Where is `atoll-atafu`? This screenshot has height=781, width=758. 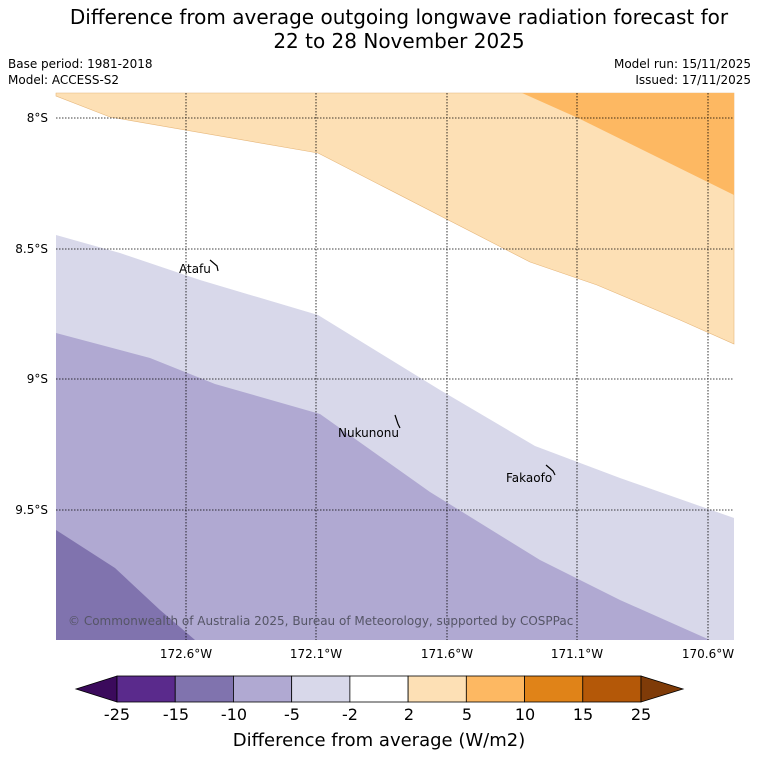 atoll-atafu is located at coordinates (214, 265).